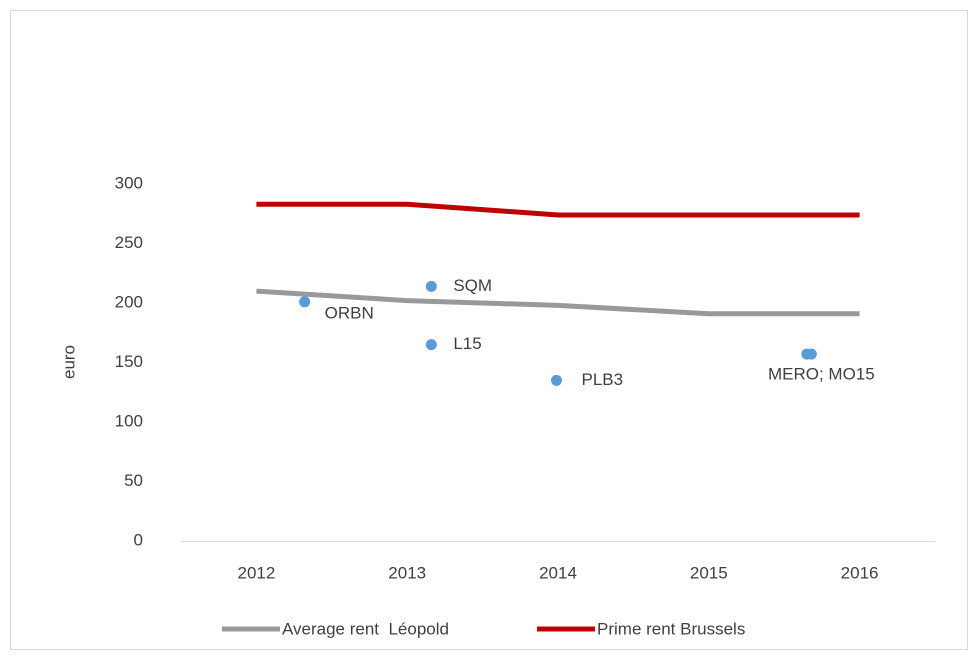 The image size is (978, 659). Describe the element at coordinates (860, 572) in the screenshot. I see `x-tick-label: 2016` at that location.